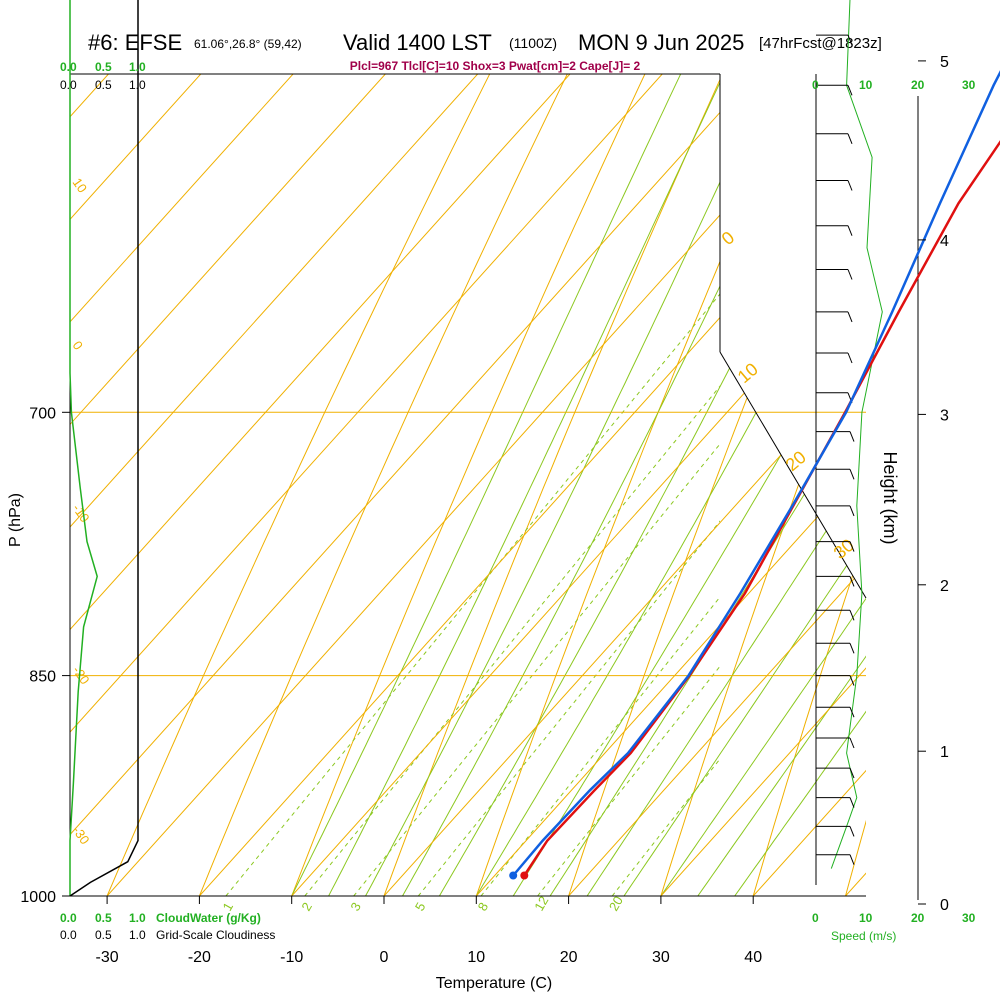 Image resolution: width=1000 pixels, height=1000 pixels. I want to click on temp-tick-label: -10, so click(291, 957).